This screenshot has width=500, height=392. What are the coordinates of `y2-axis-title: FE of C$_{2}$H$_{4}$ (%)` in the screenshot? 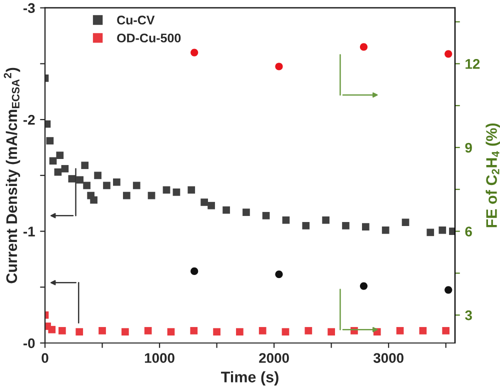 It's located at (493, 175).